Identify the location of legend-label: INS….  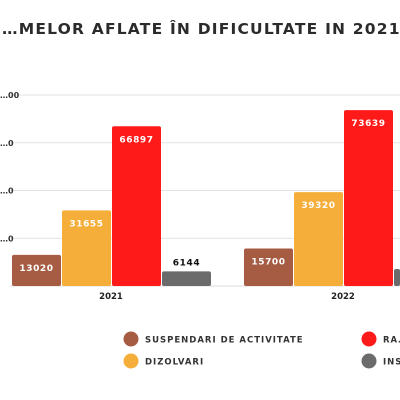
(391, 363).